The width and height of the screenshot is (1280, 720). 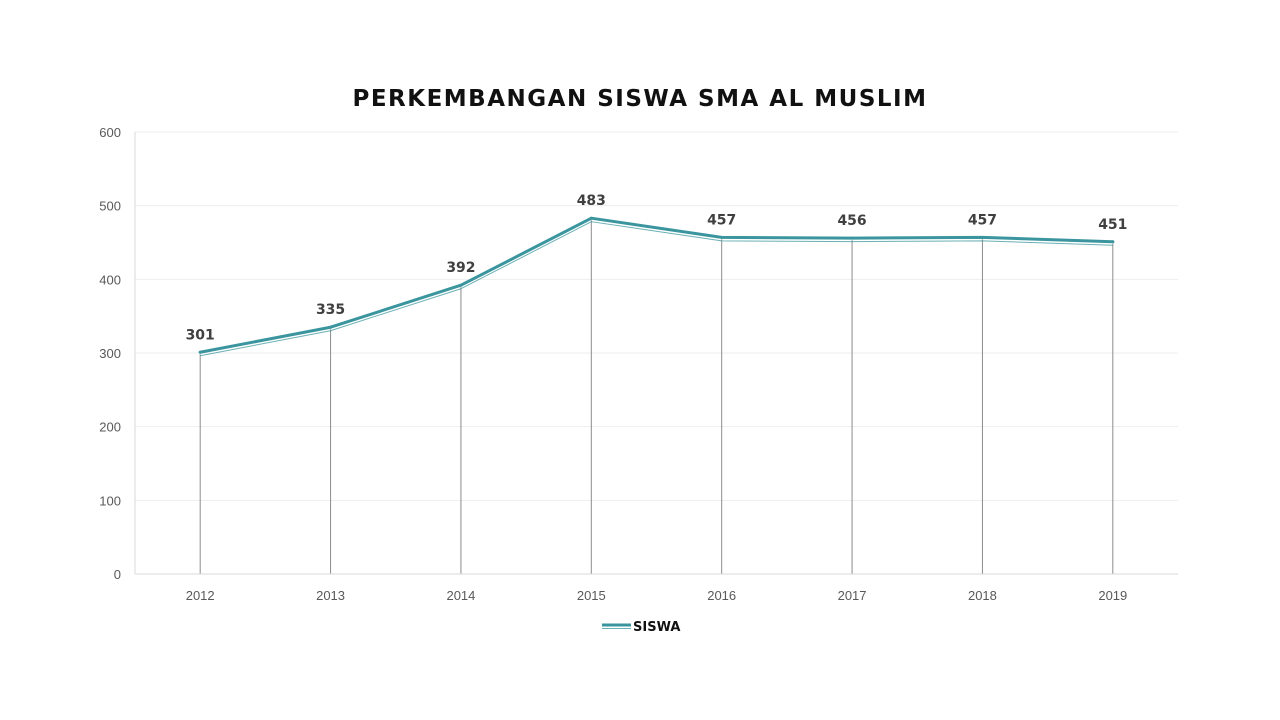 What do you see at coordinates (982, 595) in the screenshot?
I see `x-tick-label: 2018` at bounding box center [982, 595].